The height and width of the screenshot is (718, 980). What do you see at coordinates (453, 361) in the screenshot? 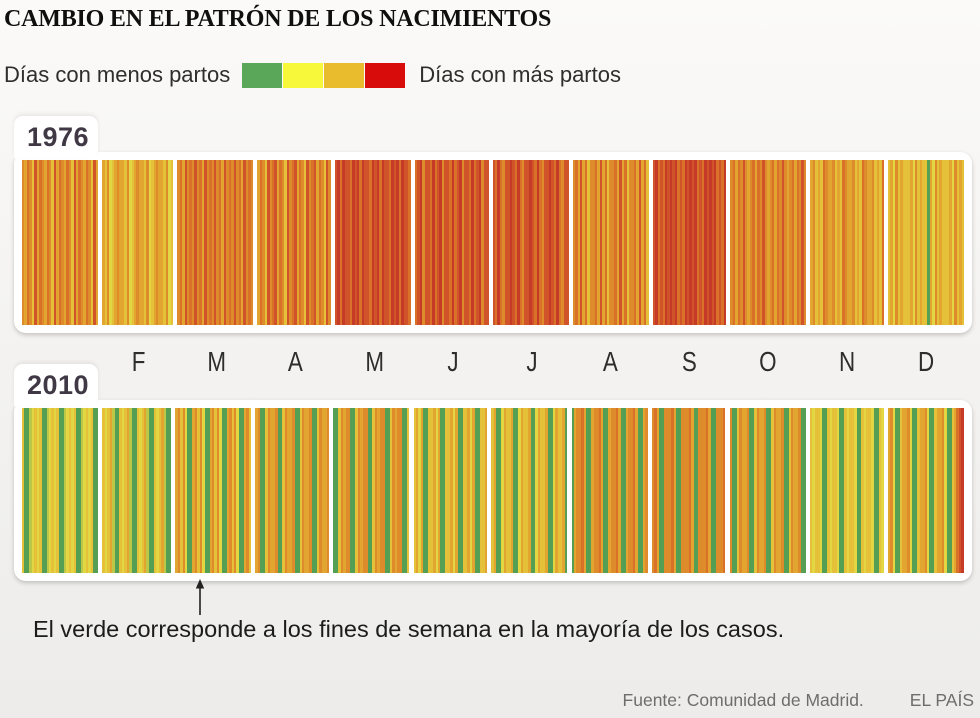
I see `month-label-6: J` at bounding box center [453, 361].